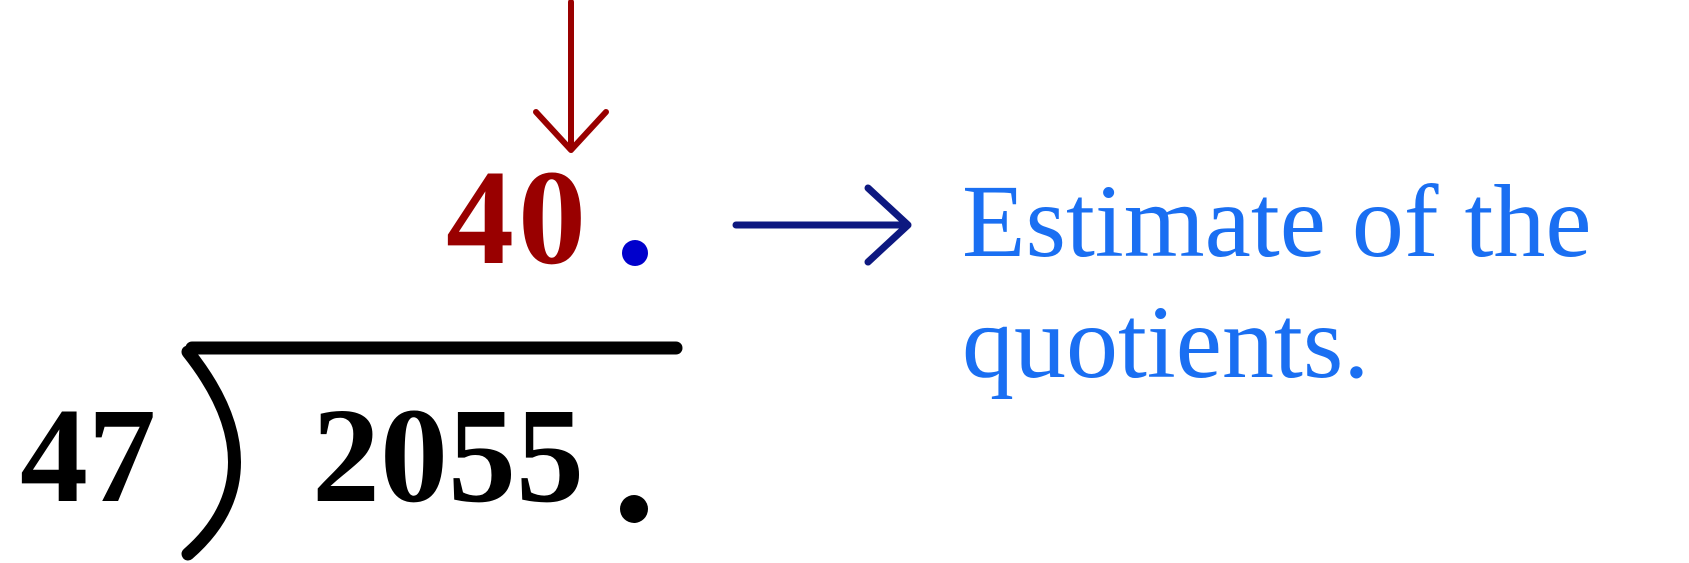  Describe the element at coordinates (88, 456) in the screenshot. I see `divisor: 47` at that location.